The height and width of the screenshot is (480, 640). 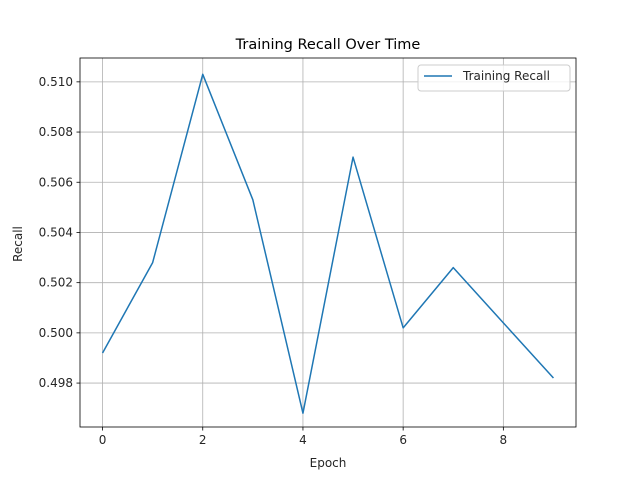 What do you see at coordinates (56, 232) in the screenshot?
I see `y-tick-label: 0.504` at bounding box center [56, 232].